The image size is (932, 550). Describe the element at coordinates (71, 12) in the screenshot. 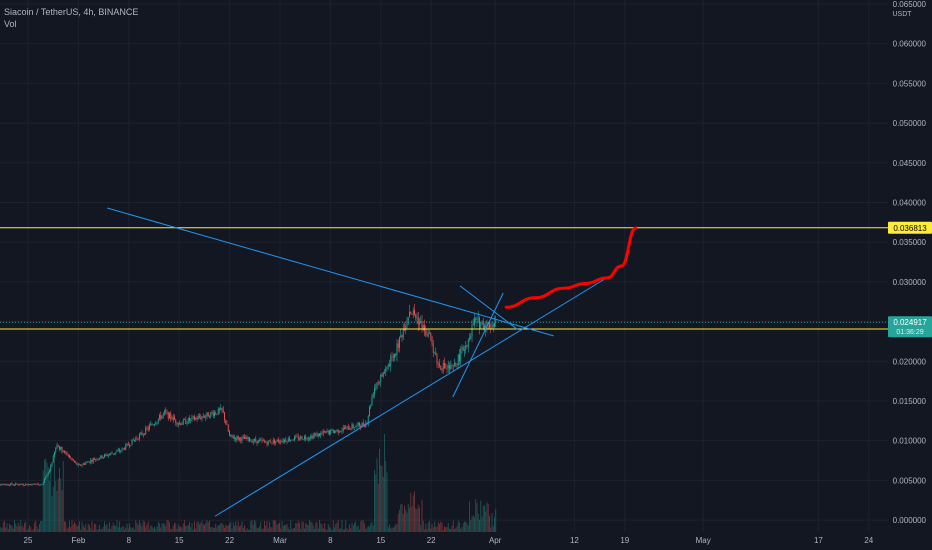

I see `symbol-title: Siacoin / TetherUS, 4h, BINANCE` at that location.